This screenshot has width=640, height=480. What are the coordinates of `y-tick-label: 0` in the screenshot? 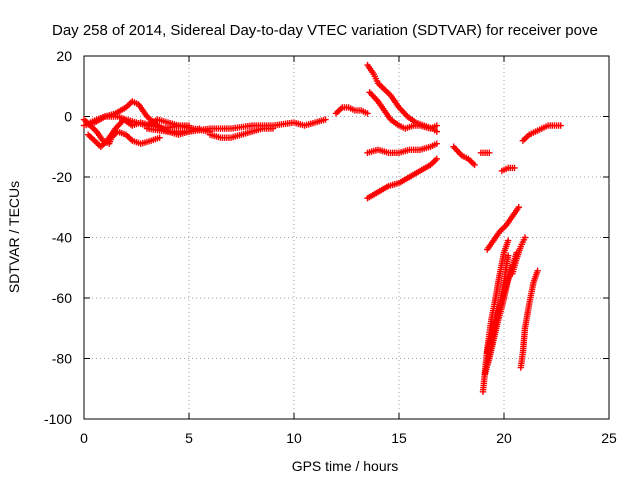 It's located at (68, 117).